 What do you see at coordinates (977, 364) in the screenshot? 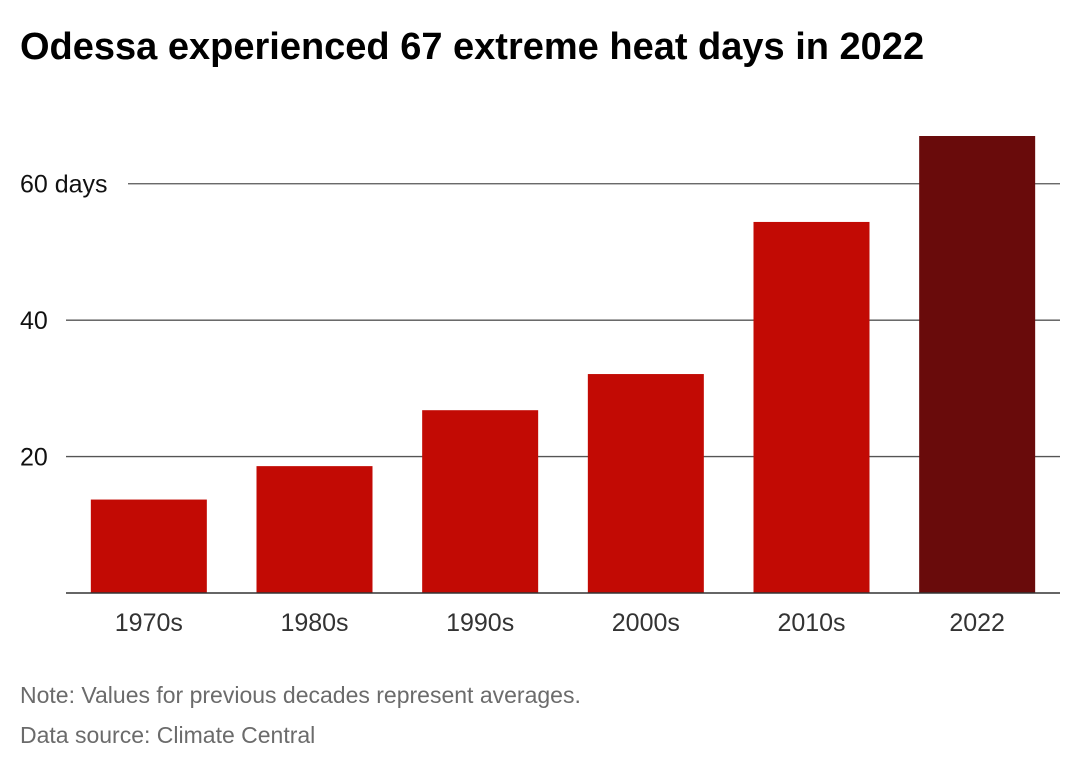
I see `bar-2022` at bounding box center [977, 364].